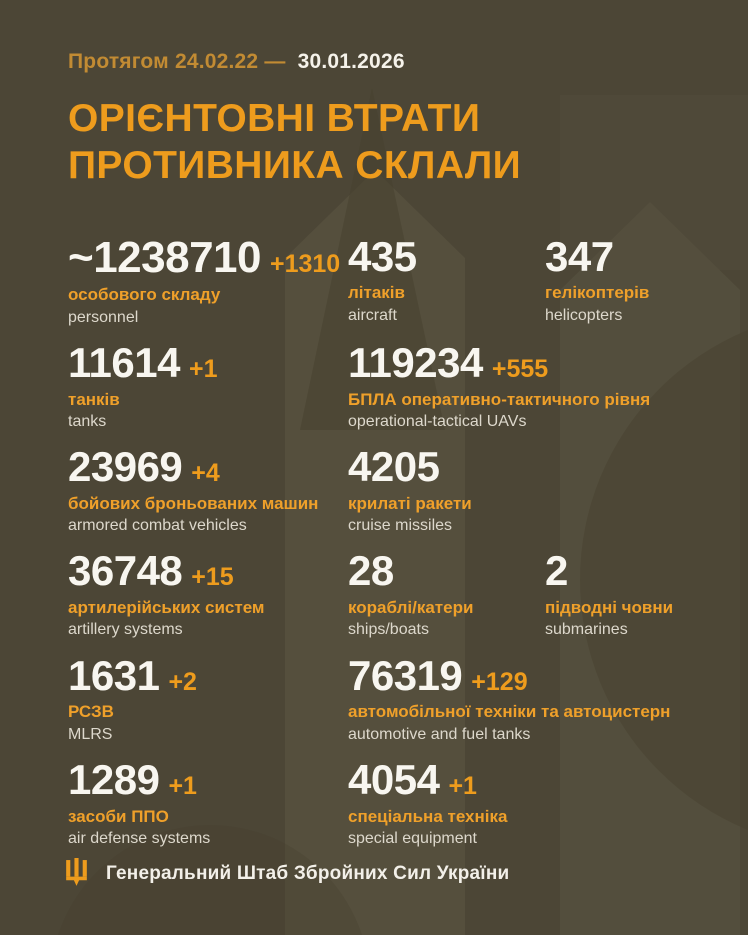 This screenshot has height=935, width=748. I want to click on stat-value-line: 435, so click(446, 256).